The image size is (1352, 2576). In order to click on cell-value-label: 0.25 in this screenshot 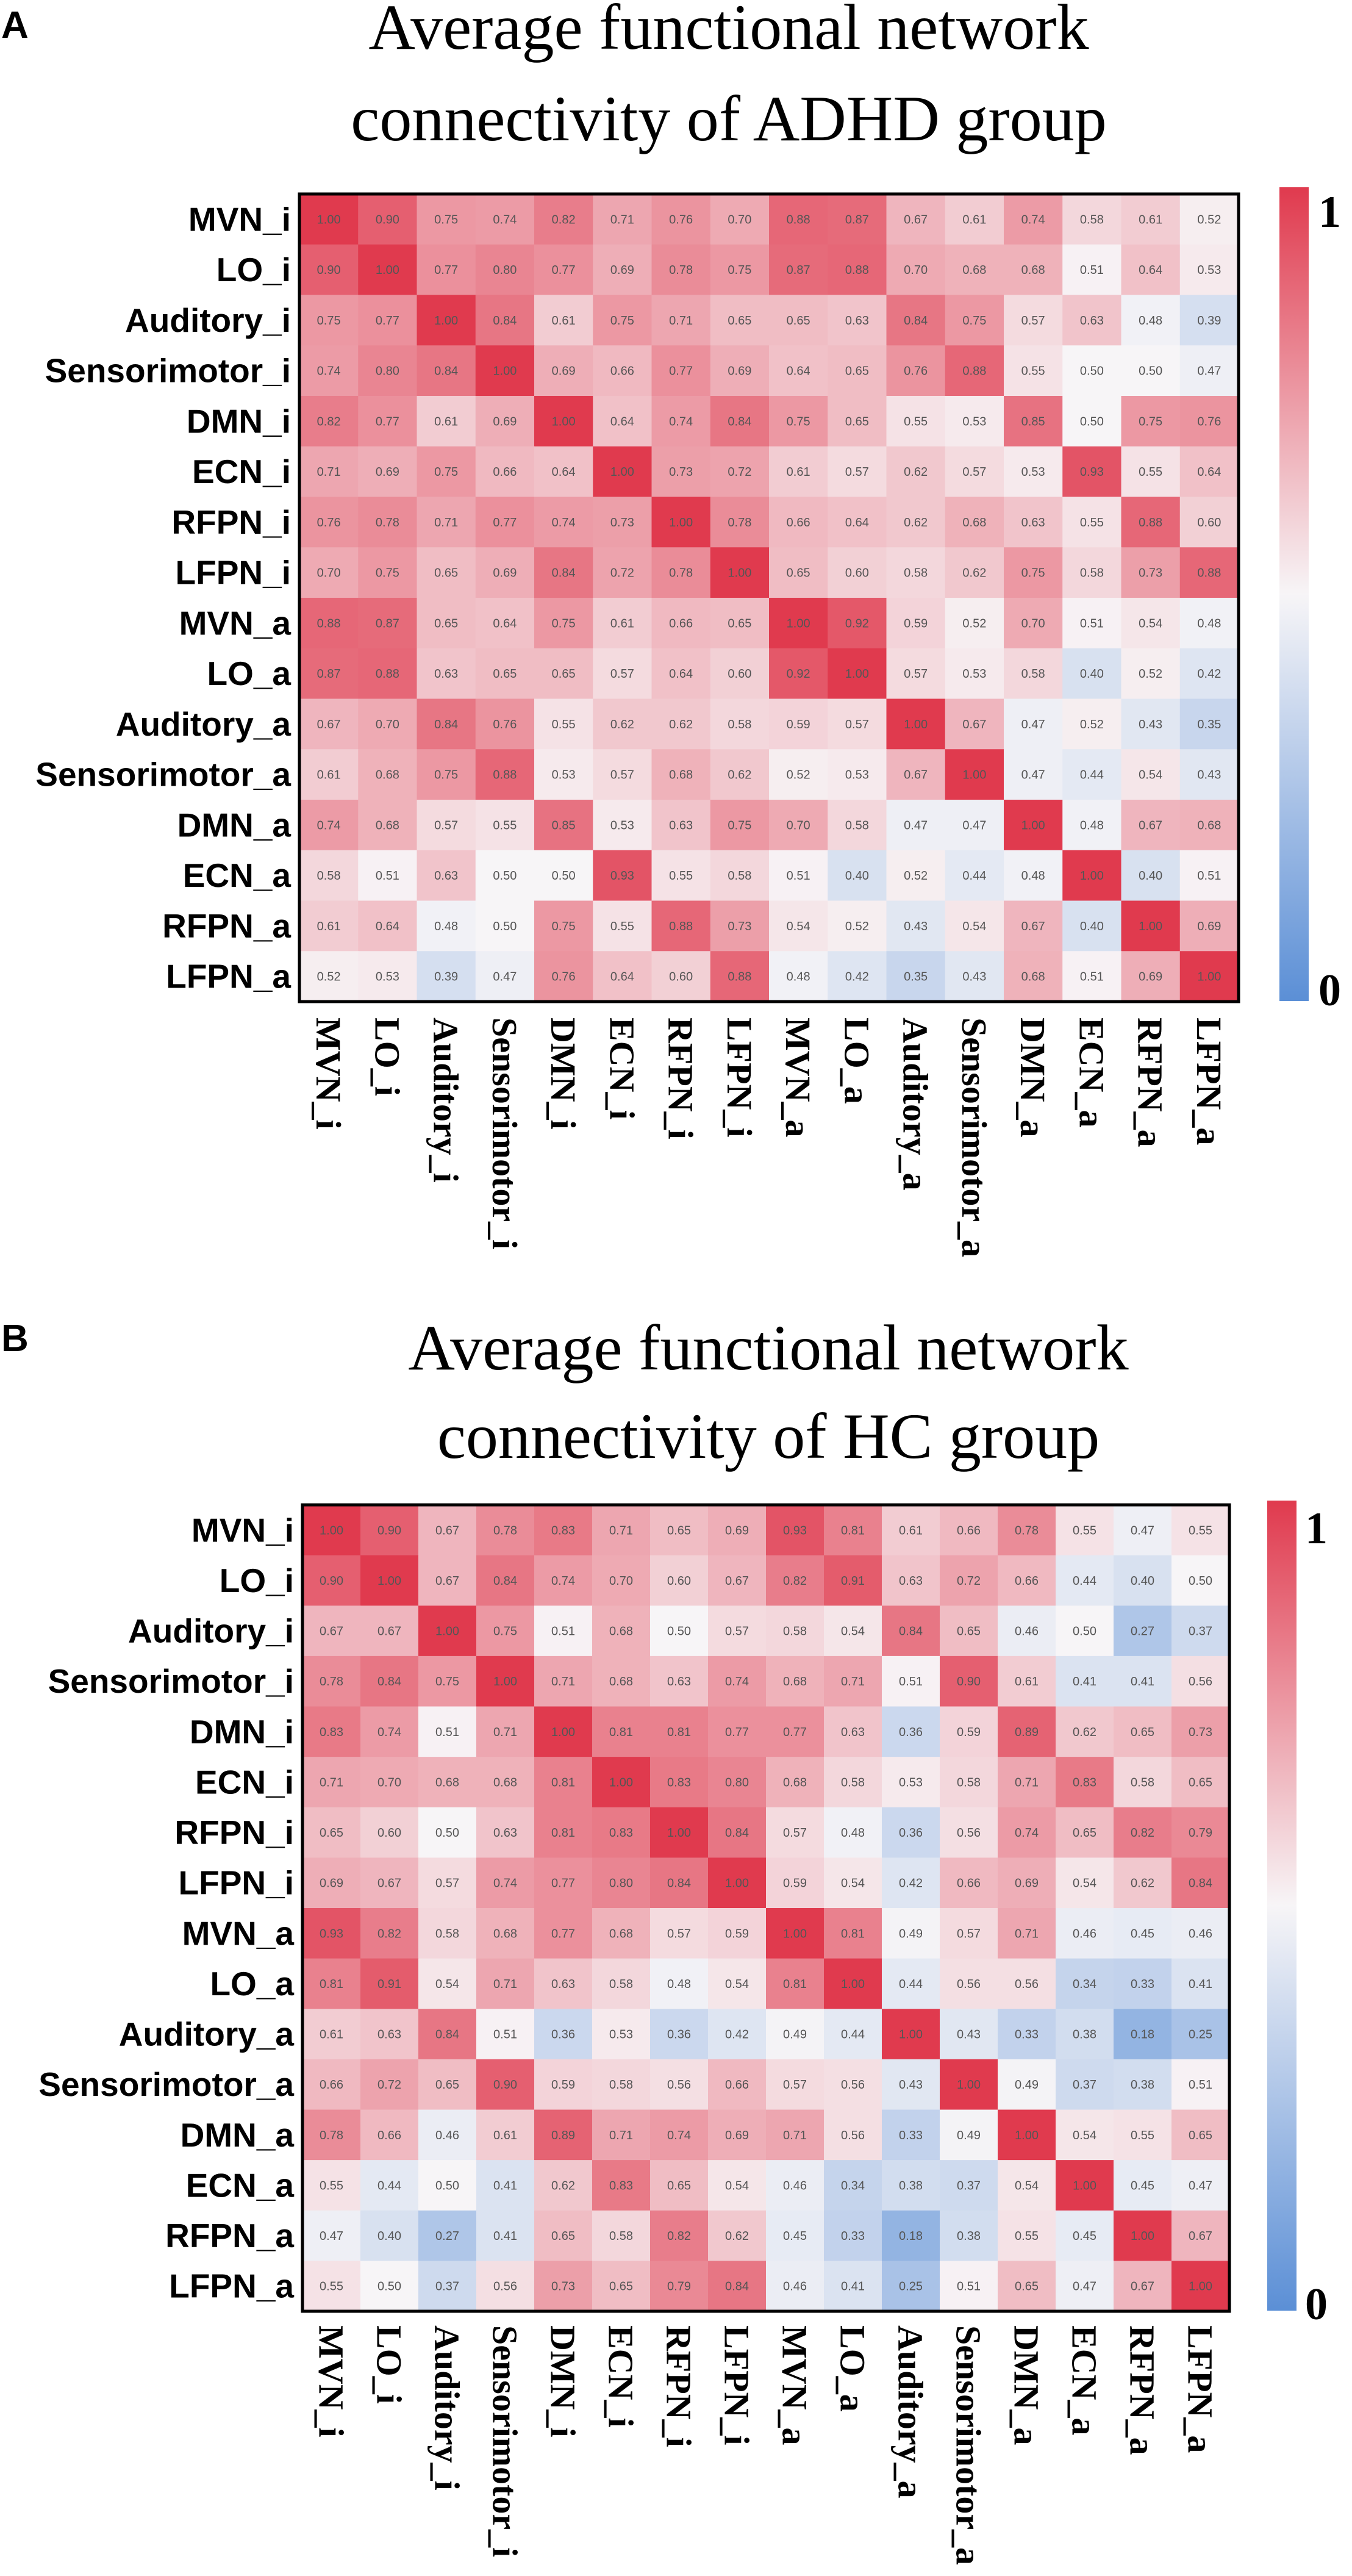, I will do `click(1200, 2035)`.